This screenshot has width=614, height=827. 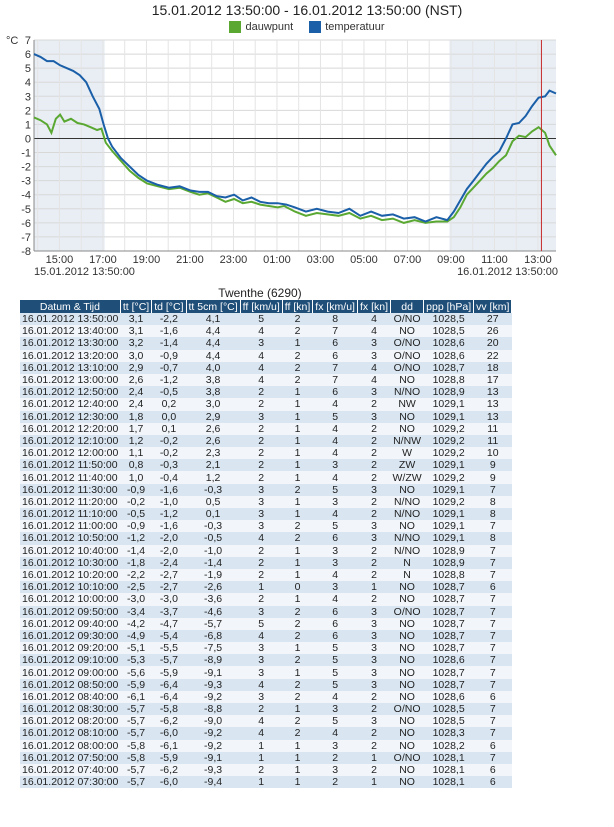 I want to click on table-cell: 16.01.2012 12:20:00, so click(x=70, y=428).